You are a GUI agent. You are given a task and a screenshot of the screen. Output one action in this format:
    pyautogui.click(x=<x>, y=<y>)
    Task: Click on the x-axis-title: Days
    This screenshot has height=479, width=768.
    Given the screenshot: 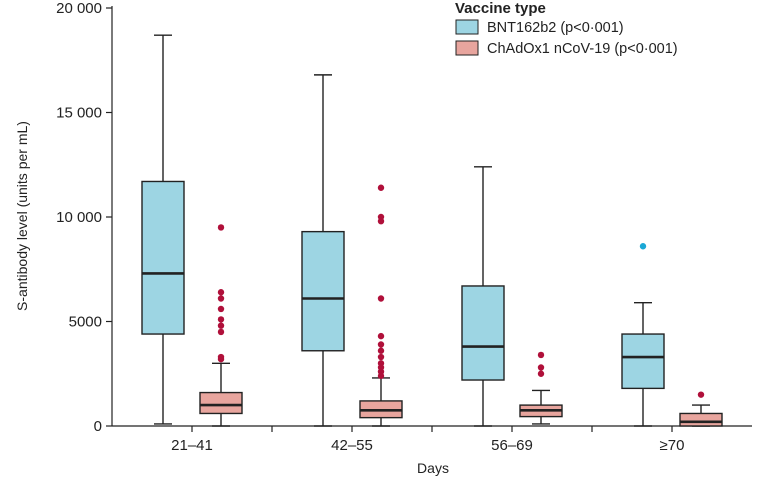 What is the action you would take?
    pyautogui.click(x=433, y=468)
    